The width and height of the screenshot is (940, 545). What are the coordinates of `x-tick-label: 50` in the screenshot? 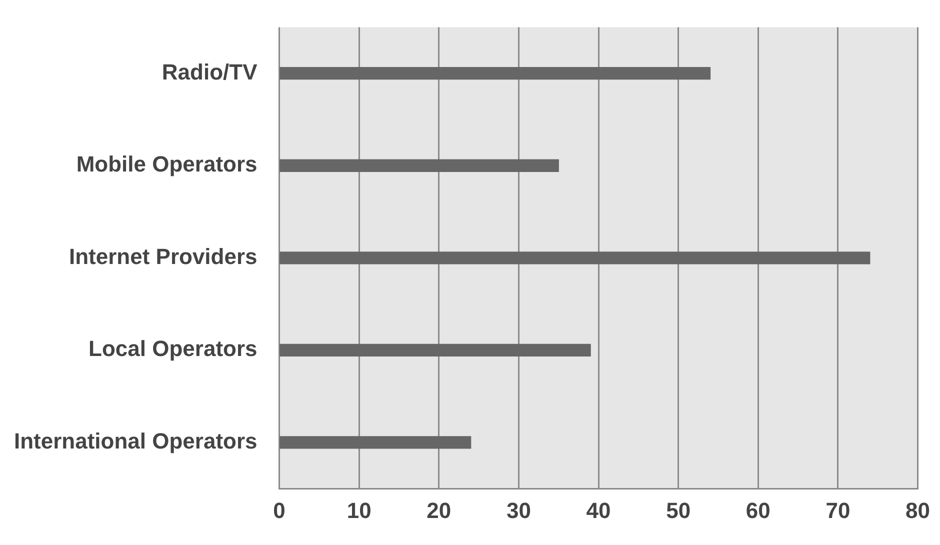 It's located at (678, 510).